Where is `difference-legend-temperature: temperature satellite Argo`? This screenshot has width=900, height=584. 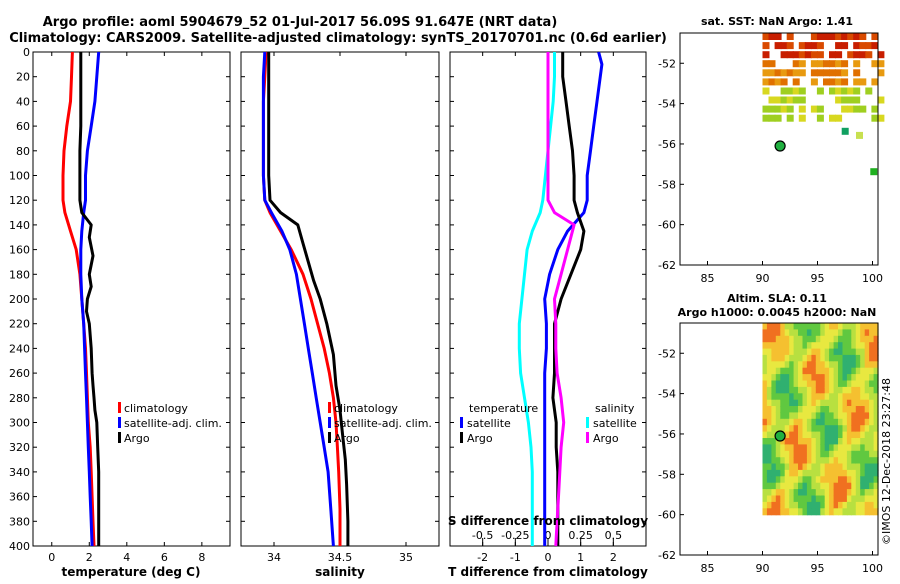
difference-legend-temperature: temperature satellite Argo is located at coordinates (499, 423).